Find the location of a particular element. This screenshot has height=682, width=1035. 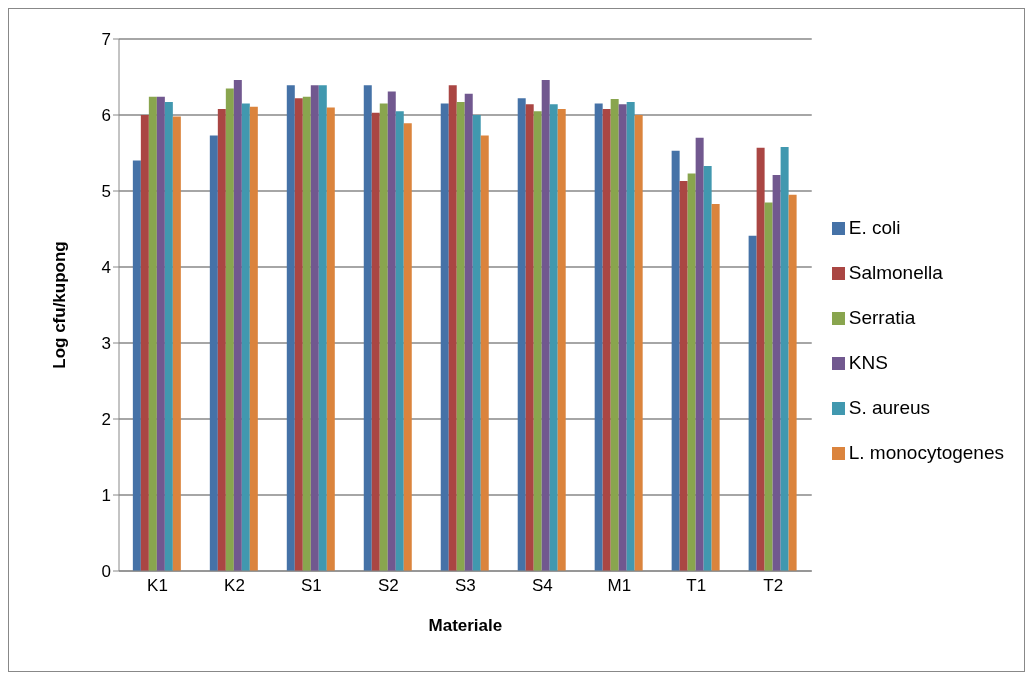

y-tick-label: 2 is located at coordinates (106, 420).